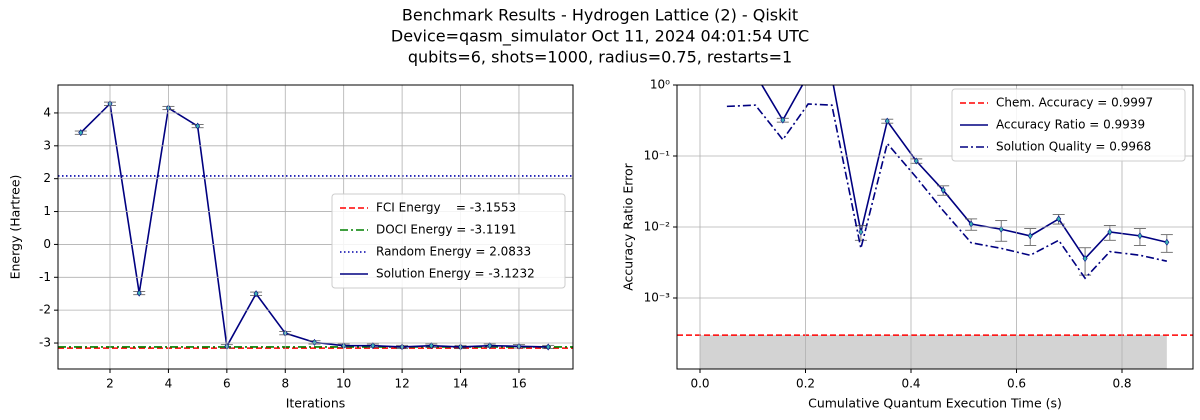 This screenshot has height=420, width=1200. I want to click on legend-label: Chem. Accuracy = 0.9997, so click(1074, 103).